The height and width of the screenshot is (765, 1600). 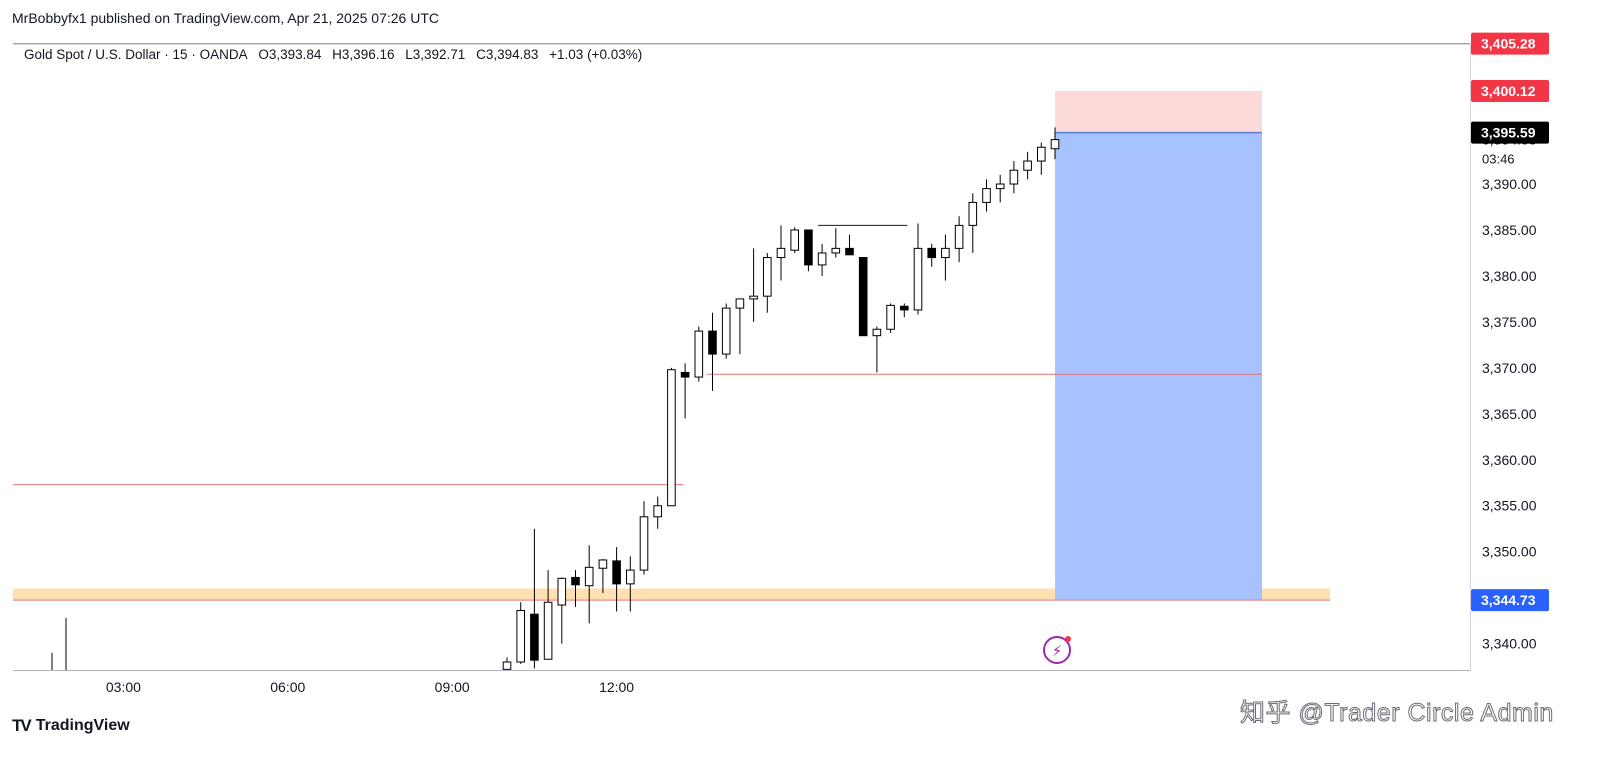 What do you see at coordinates (1158, 112) in the screenshot?
I see `stop-loss-zone` at bounding box center [1158, 112].